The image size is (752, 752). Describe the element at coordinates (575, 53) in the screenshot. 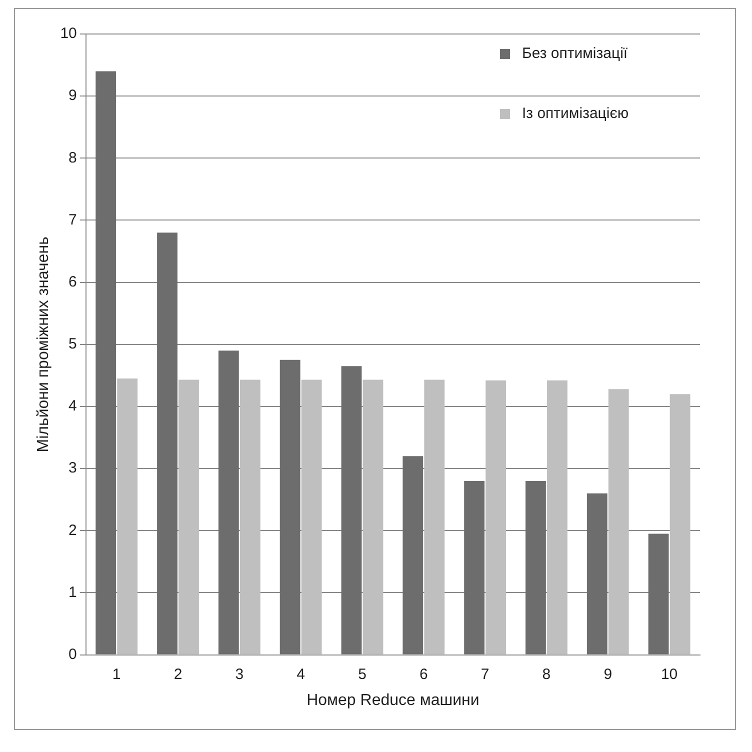

I see `legend-label: Без оптимізації` at that location.